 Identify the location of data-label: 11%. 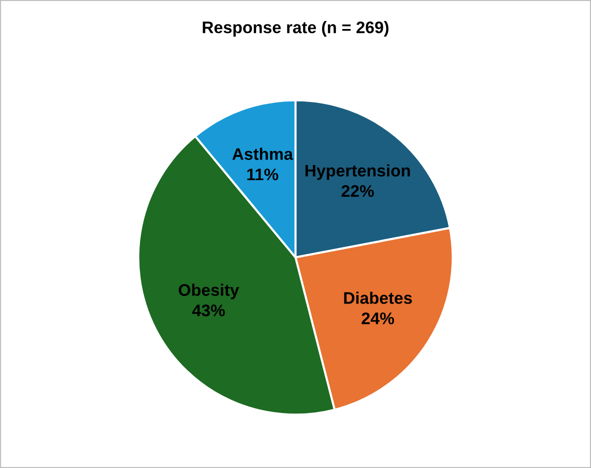
(262, 174).